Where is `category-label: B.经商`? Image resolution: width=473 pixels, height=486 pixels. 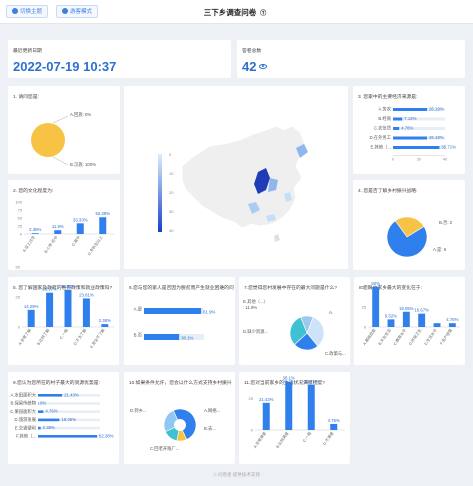
category-label: B.经商 is located at coordinates (384, 118).